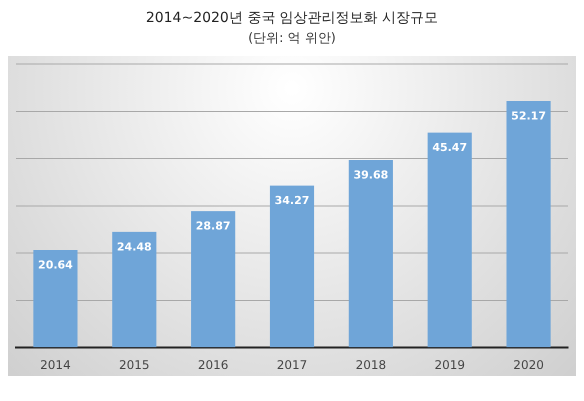  What do you see at coordinates (213, 226) in the screenshot?
I see `data-label: 28.87` at bounding box center [213, 226].